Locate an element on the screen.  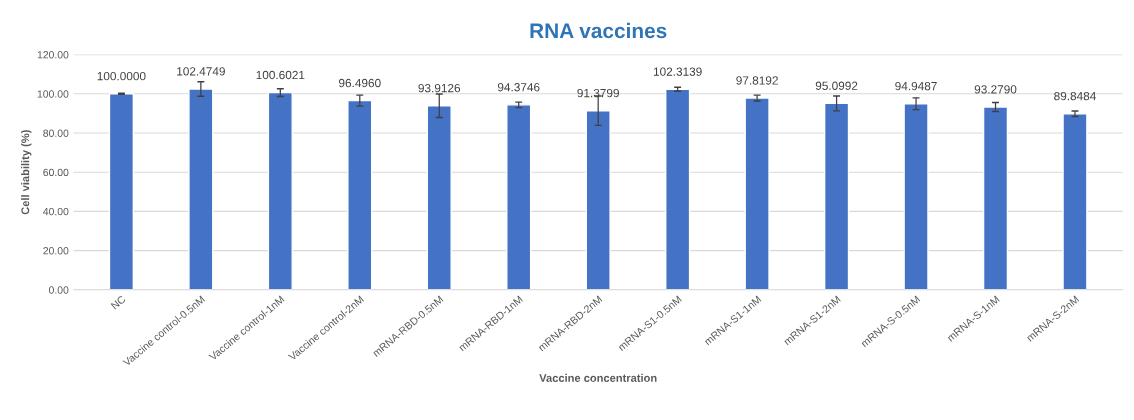
data-label: 102.4749 is located at coordinates (201, 71).